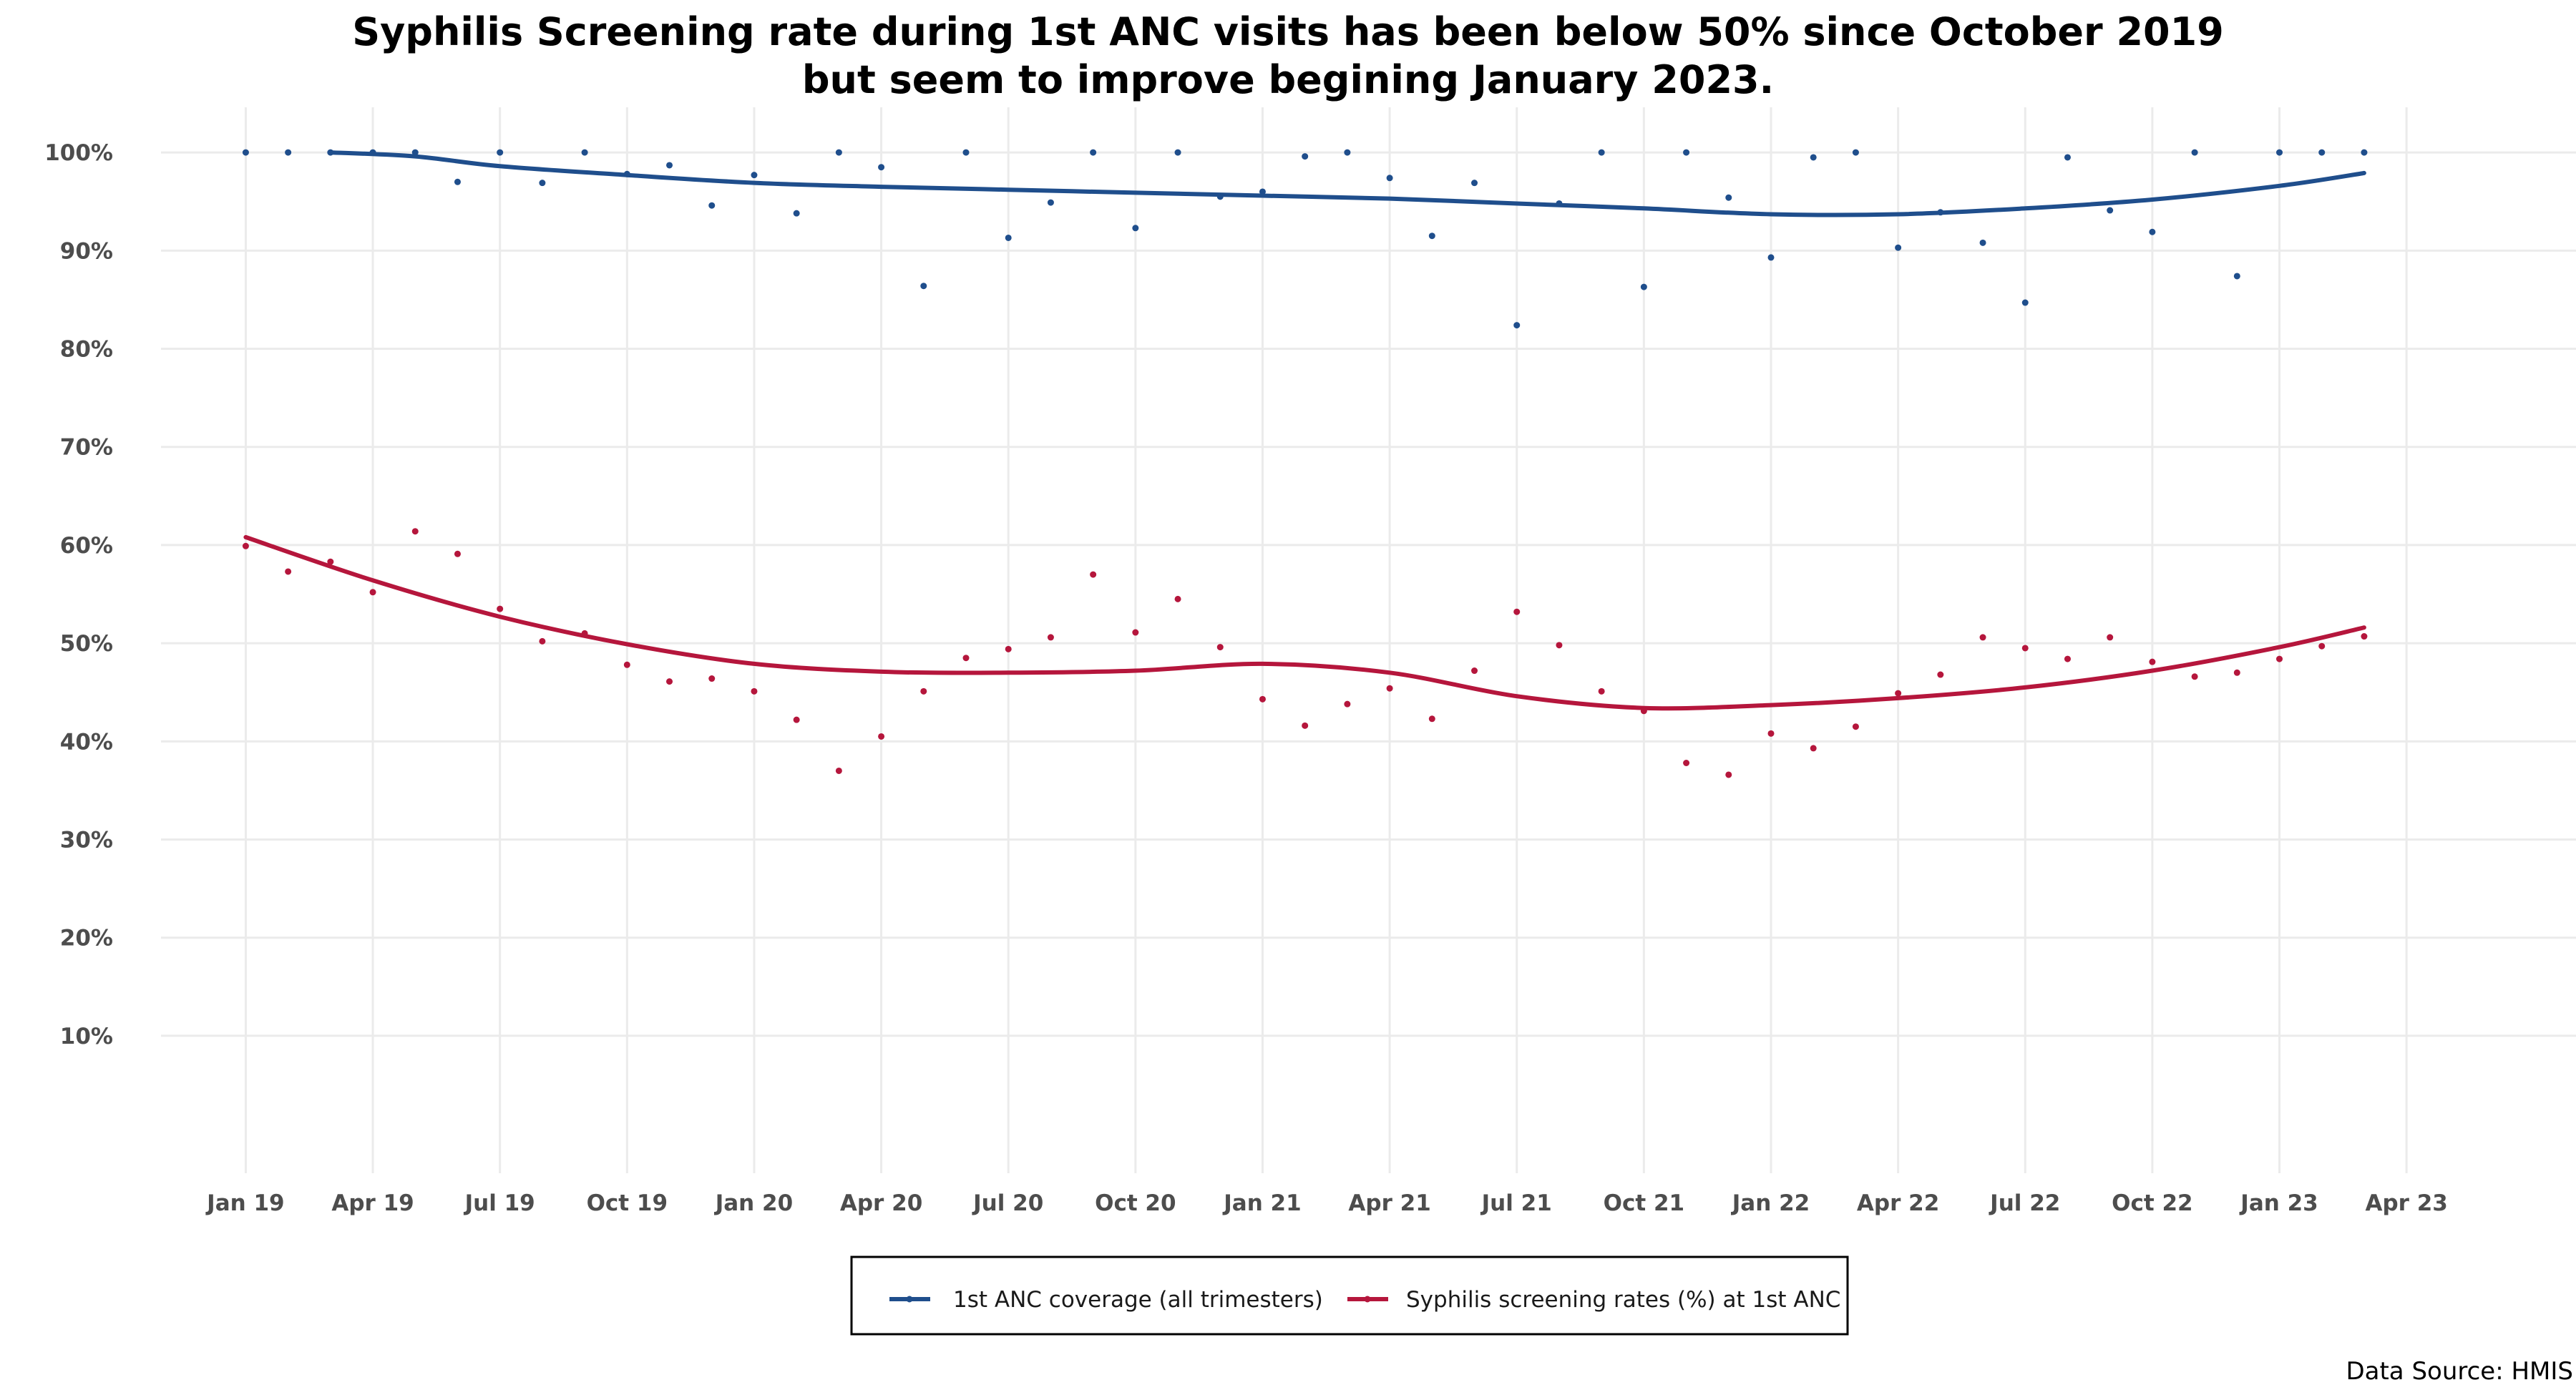 The height and width of the screenshot is (1395, 2576). Describe the element at coordinates (1305, 239) in the screenshot. I see `series-anc-coverage` at that location.